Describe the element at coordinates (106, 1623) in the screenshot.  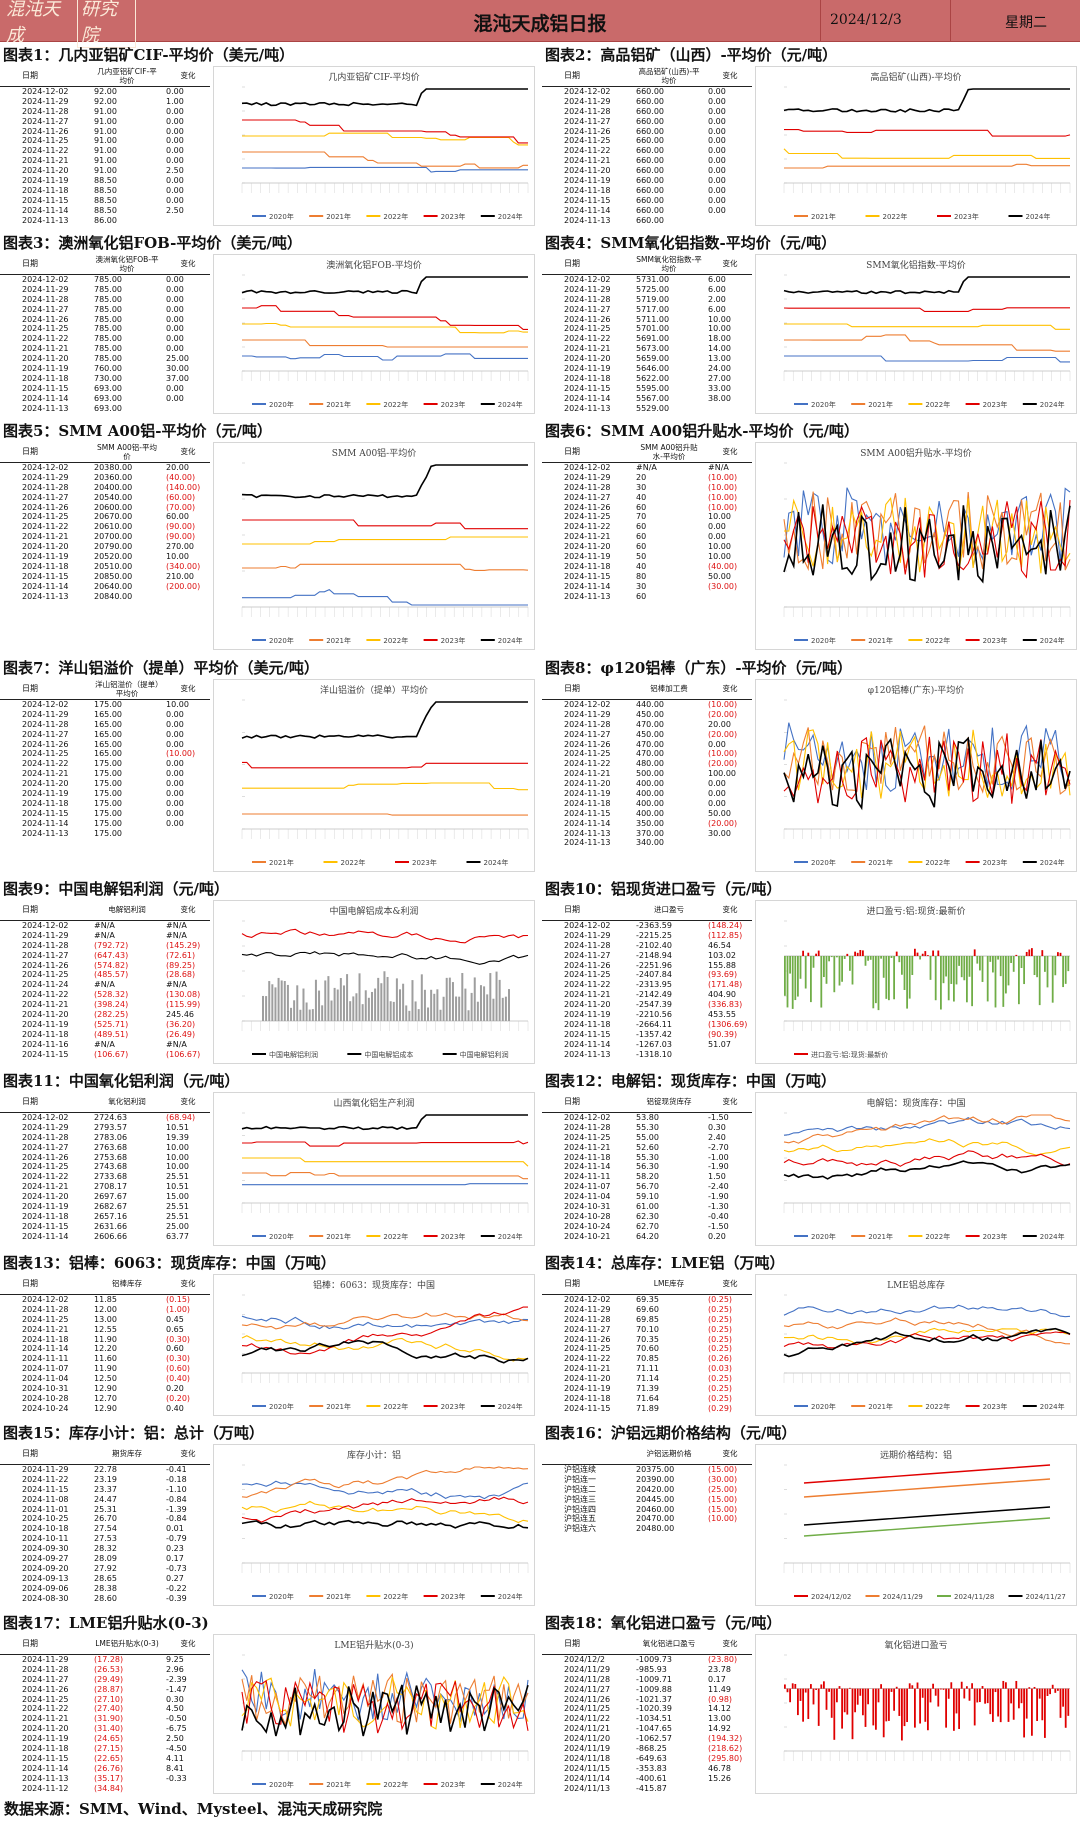
I see `panel-title: 图表17：LME铝升贴水(0-3)` at that location.